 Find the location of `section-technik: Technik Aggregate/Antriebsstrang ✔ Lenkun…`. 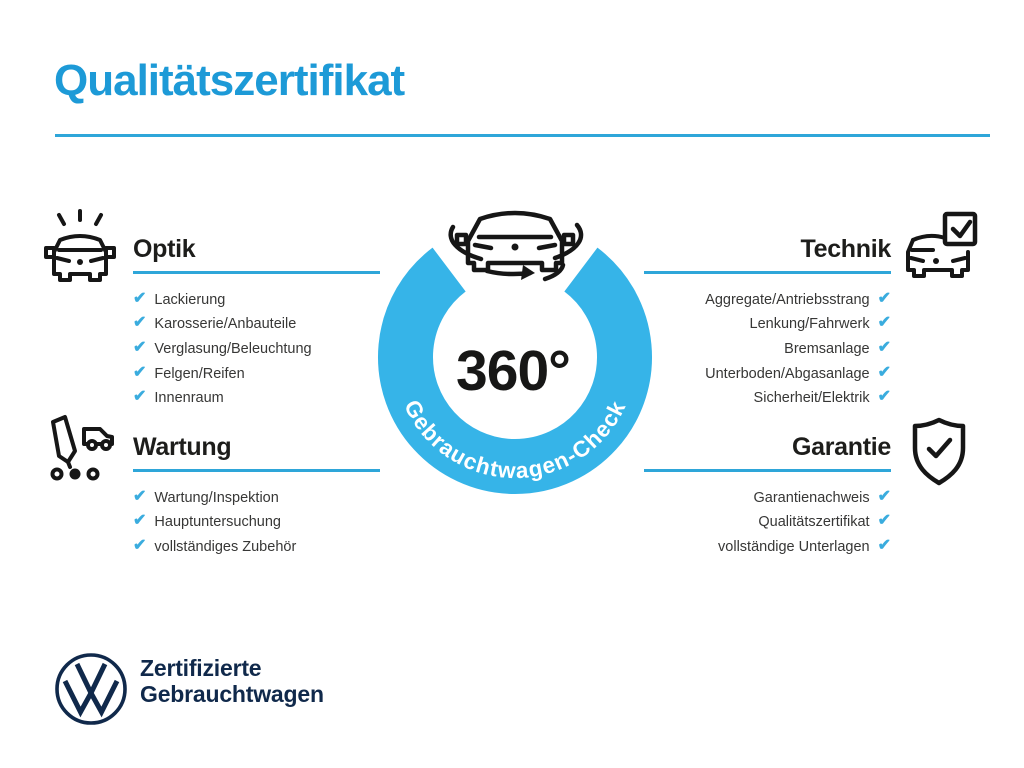

section-technik: Technik Aggregate/Antriebsstrang ✔ Lenkun… is located at coordinates (767, 323).